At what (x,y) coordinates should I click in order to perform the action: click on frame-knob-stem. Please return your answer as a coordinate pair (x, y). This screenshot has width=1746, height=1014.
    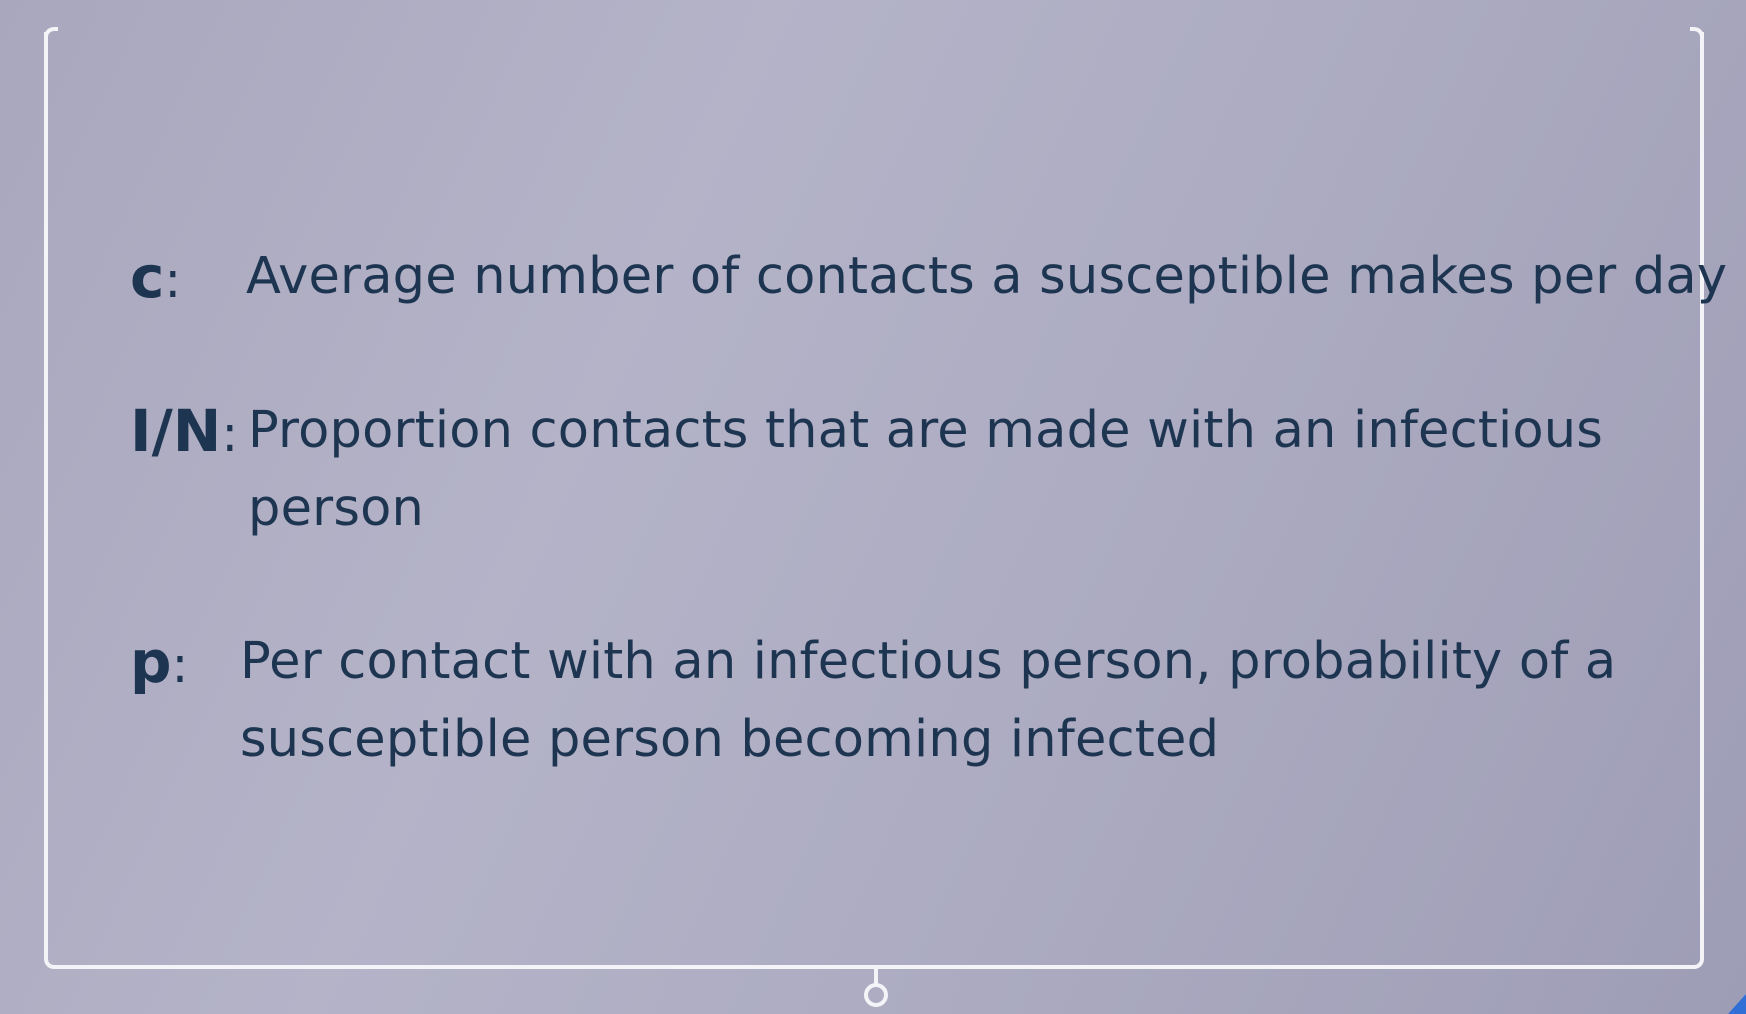
    Looking at the image, I should click on (876, 975).